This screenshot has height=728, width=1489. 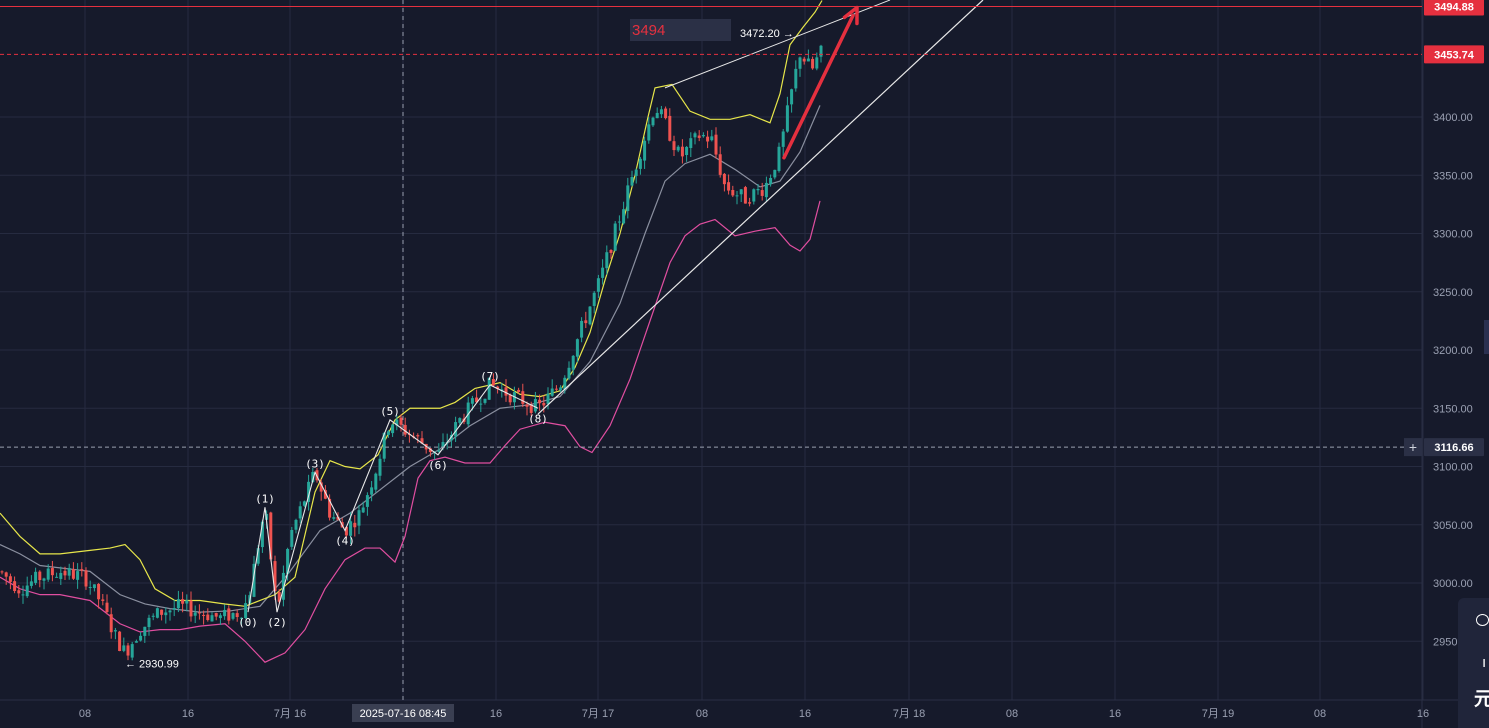 What do you see at coordinates (1453, 176) in the screenshot?
I see `y-tick-label: 3350.00` at bounding box center [1453, 176].